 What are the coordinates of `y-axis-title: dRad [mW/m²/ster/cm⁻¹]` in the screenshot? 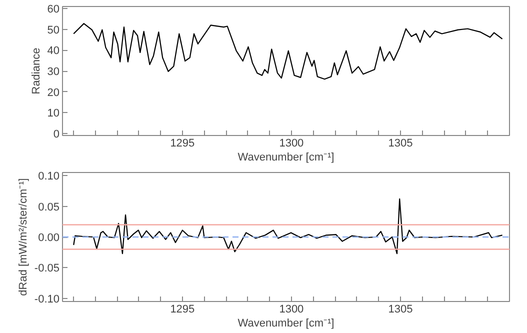 It's located at (23, 237).